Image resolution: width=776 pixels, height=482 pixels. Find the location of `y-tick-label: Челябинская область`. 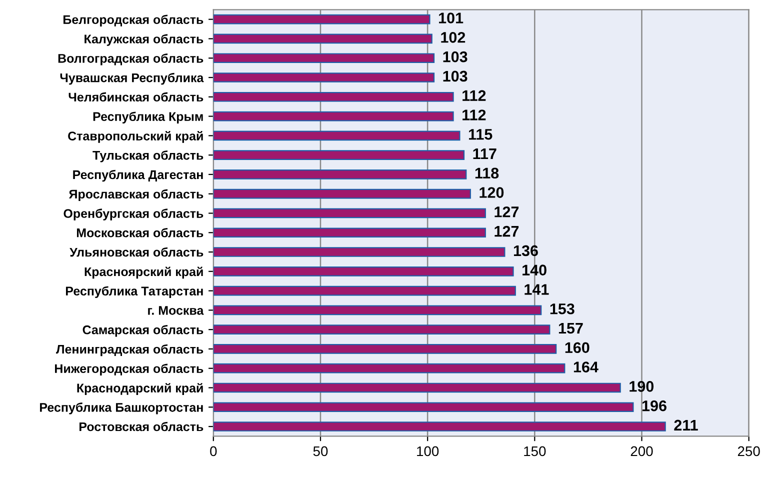

y-tick-label: Челябинская область is located at coordinates (136, 97).